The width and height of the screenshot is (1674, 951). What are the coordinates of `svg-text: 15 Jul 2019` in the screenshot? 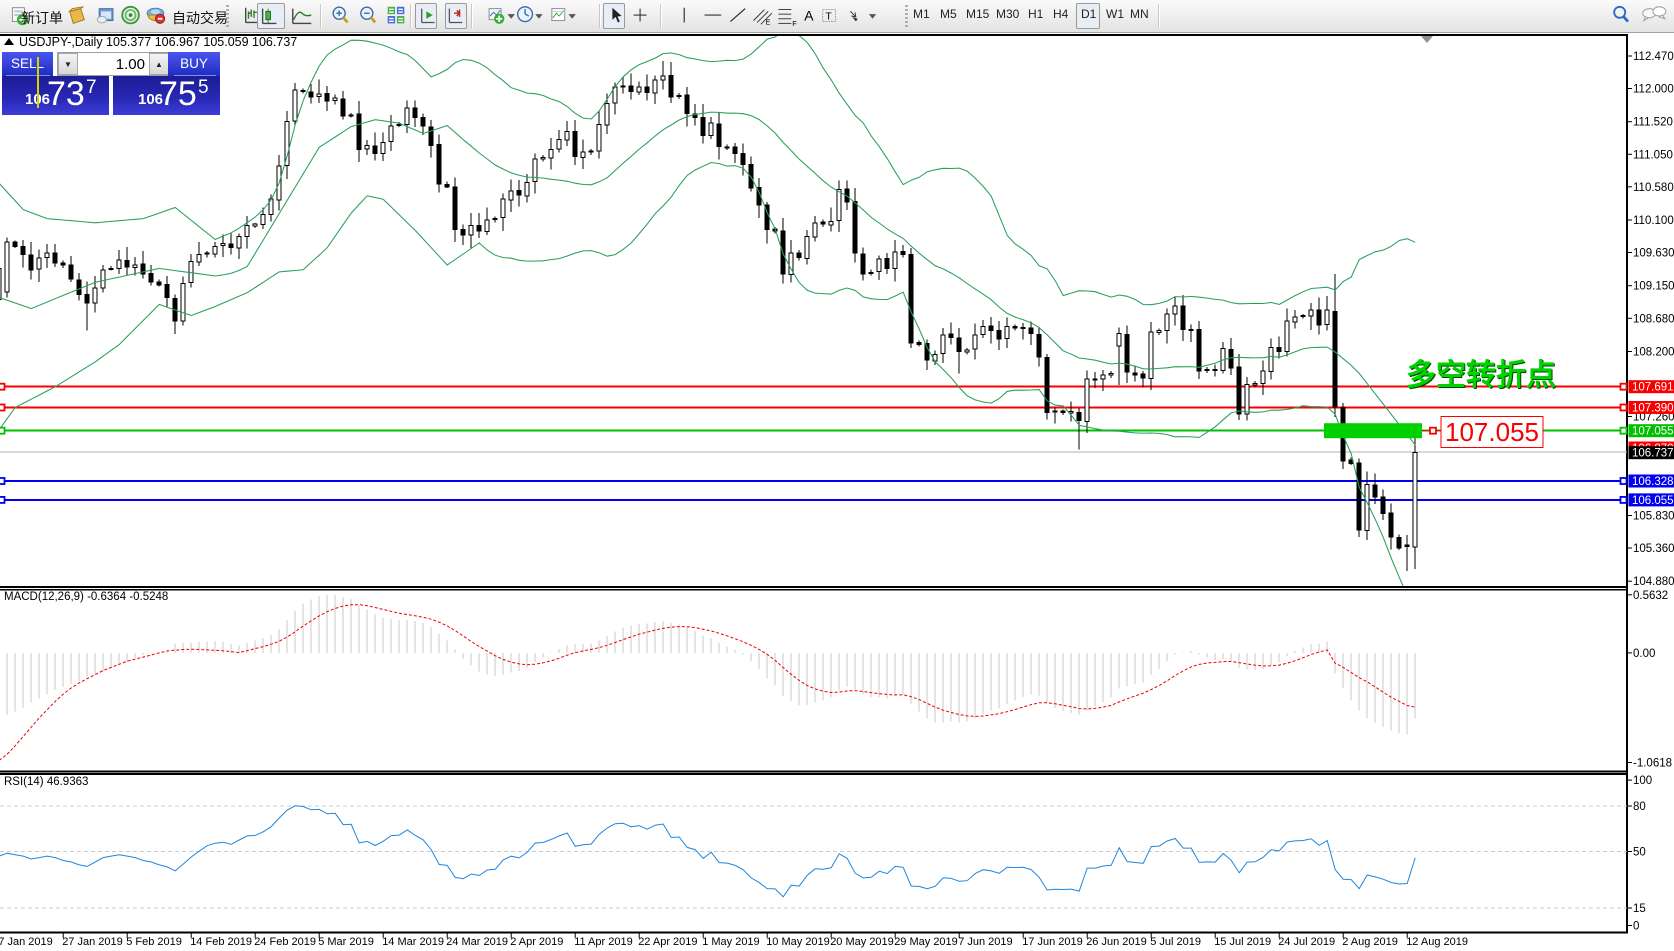 It's located at (1242, 942).